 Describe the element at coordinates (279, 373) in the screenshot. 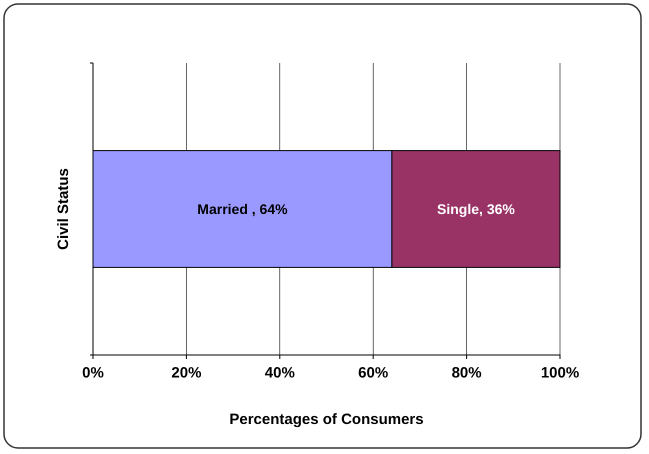

I see `x-tick-label: 40%` at that location.